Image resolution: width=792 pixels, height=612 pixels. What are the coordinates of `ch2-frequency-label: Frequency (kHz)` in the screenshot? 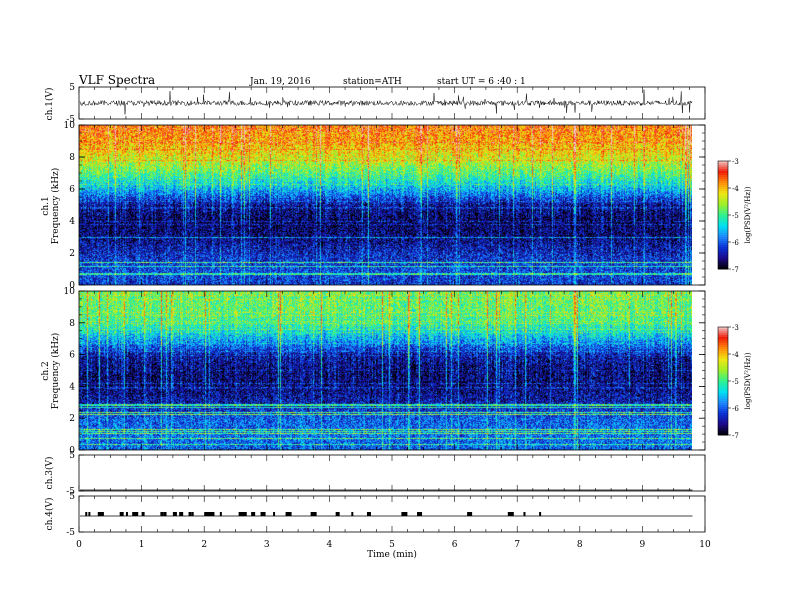 It's located at (55, 371).